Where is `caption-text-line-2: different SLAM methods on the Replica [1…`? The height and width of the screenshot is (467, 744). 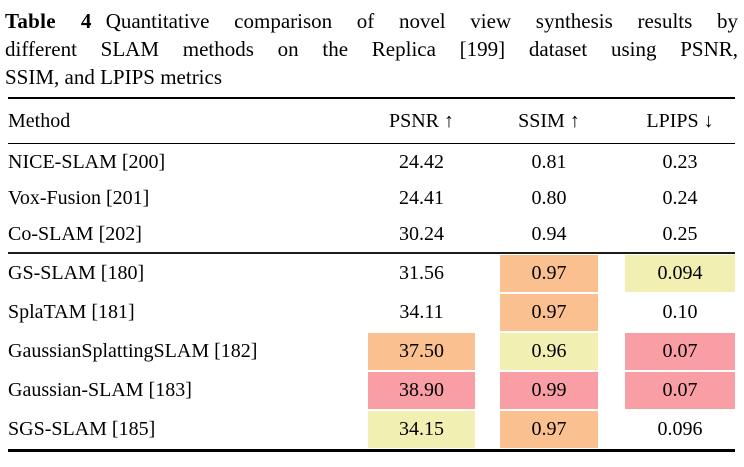 caption-text-line-2: different SLAM methods on the Replica [1… is located at coordinates (371, 49).